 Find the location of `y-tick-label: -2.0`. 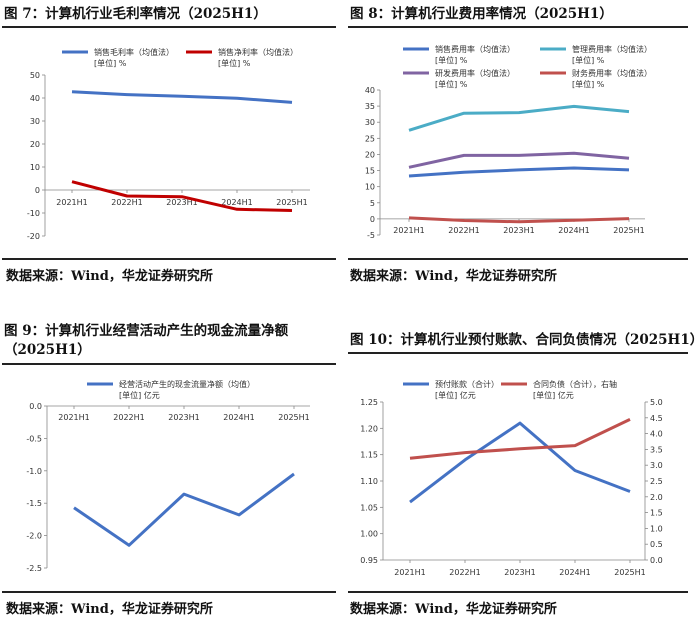

y-tick-label: -2.0 is located at coordinates (34, 536).